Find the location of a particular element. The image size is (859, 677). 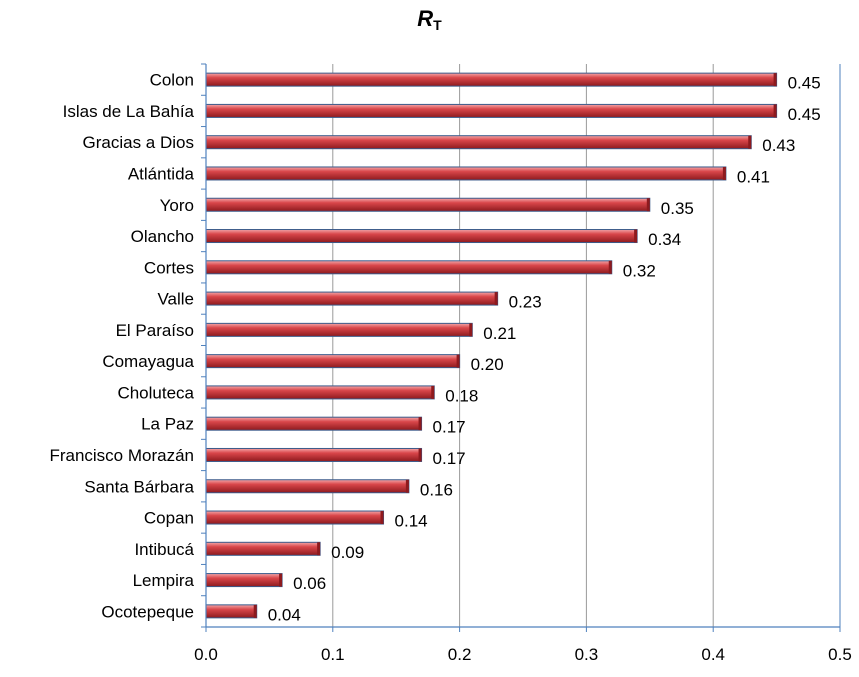

category-label: Francisco Morazán is located at coordinates (121, 455).